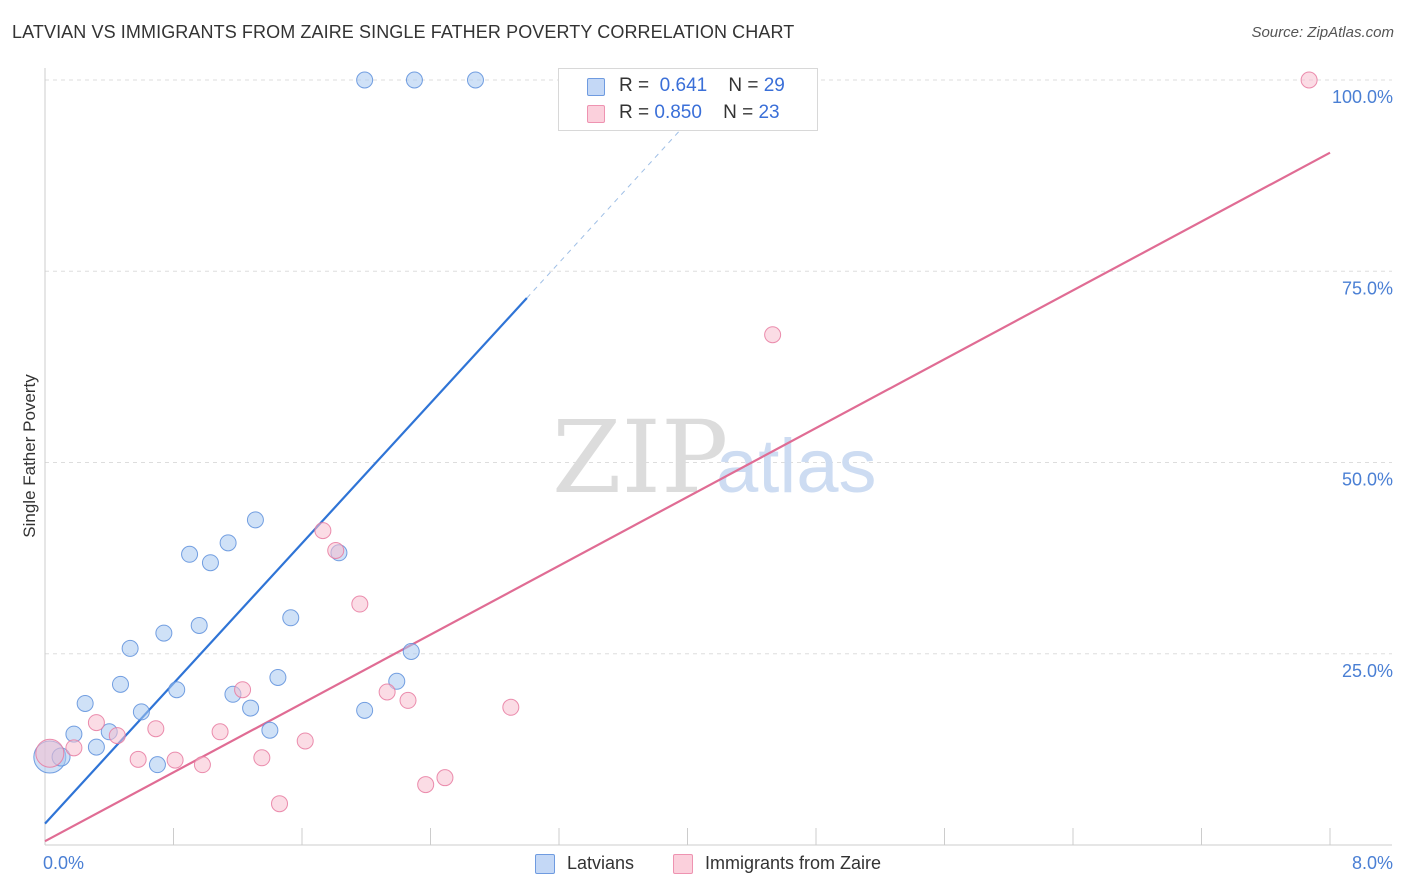  I want to click on watermark-zip: ZIP, so click(640, 457).